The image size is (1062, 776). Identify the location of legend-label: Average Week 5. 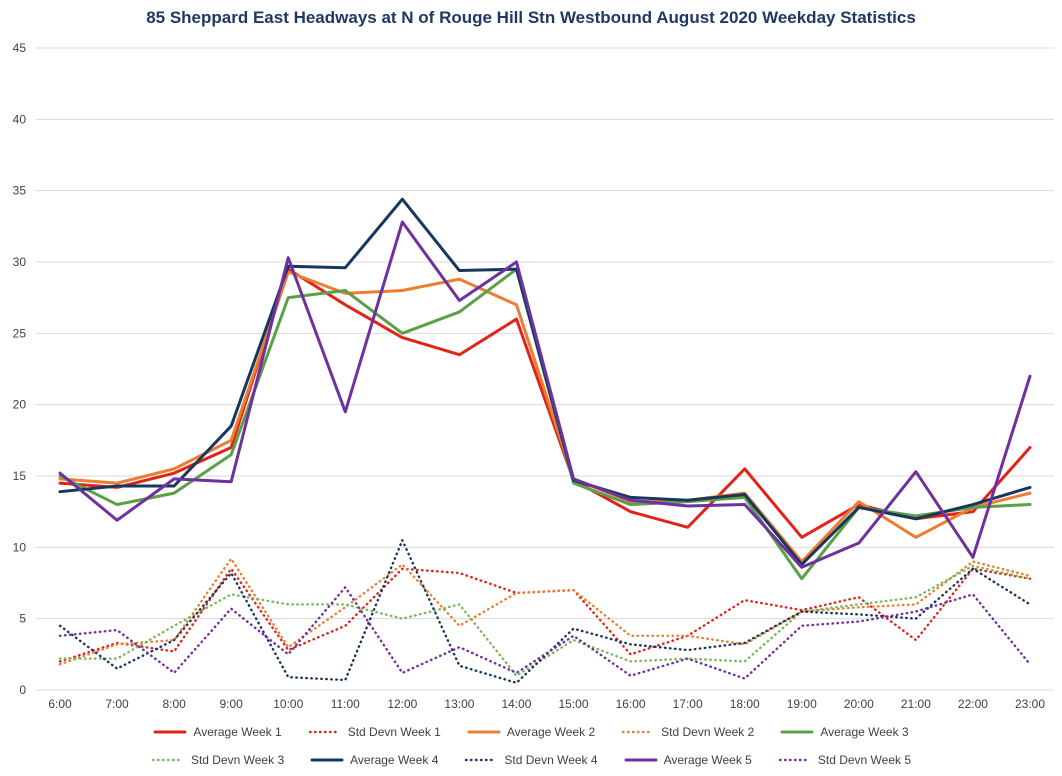
(707, 760).